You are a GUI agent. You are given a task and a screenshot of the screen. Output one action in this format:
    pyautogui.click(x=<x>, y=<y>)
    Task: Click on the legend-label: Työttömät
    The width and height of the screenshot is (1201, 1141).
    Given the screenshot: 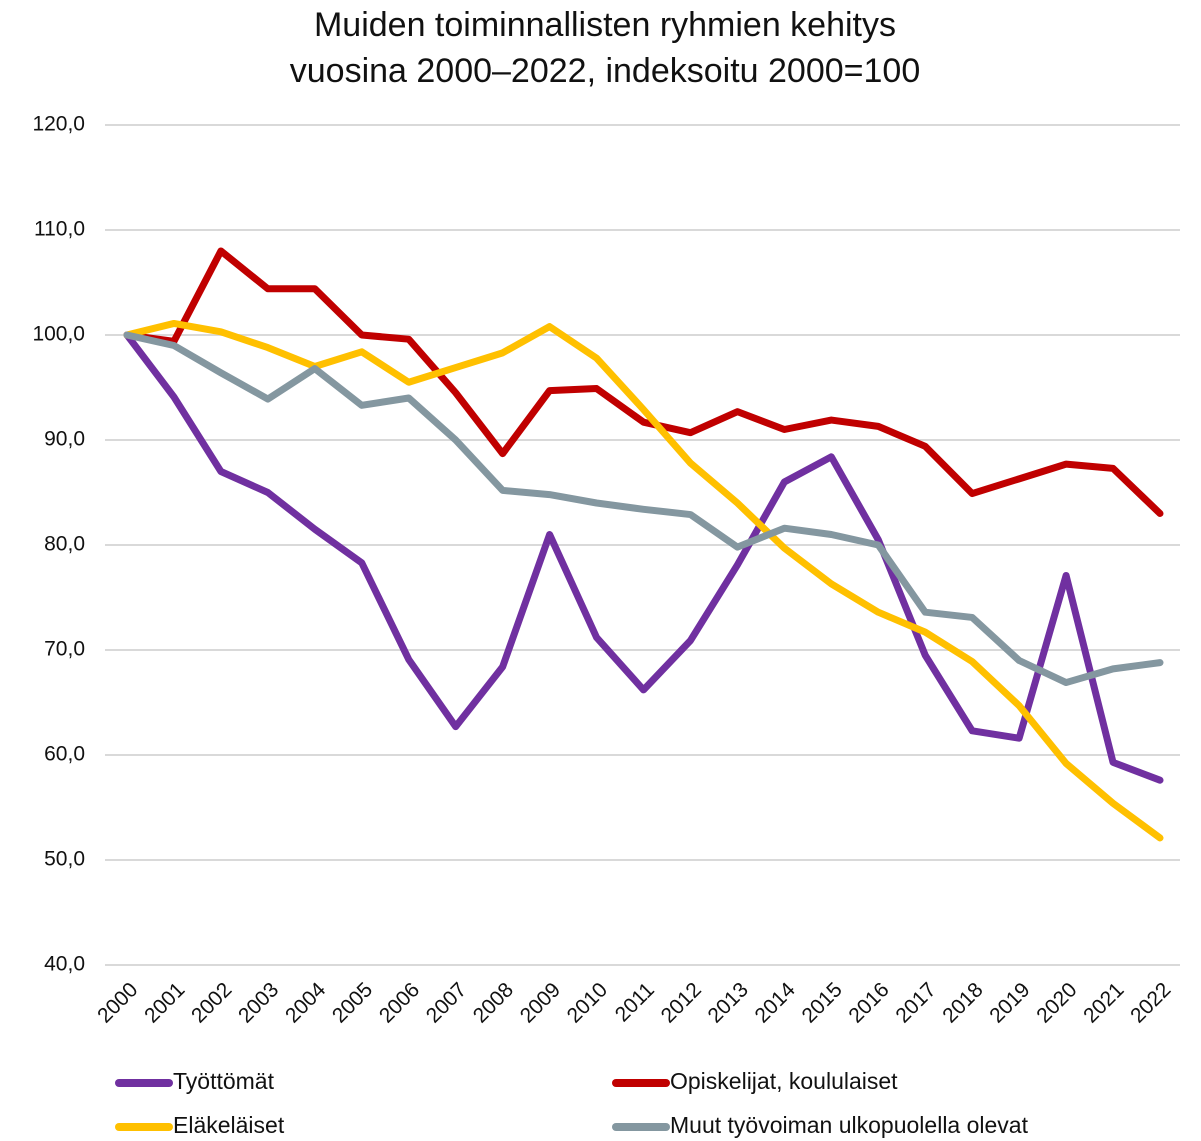 What is the action you would take?
    pyautogui.click(x=224, y=1081)
    